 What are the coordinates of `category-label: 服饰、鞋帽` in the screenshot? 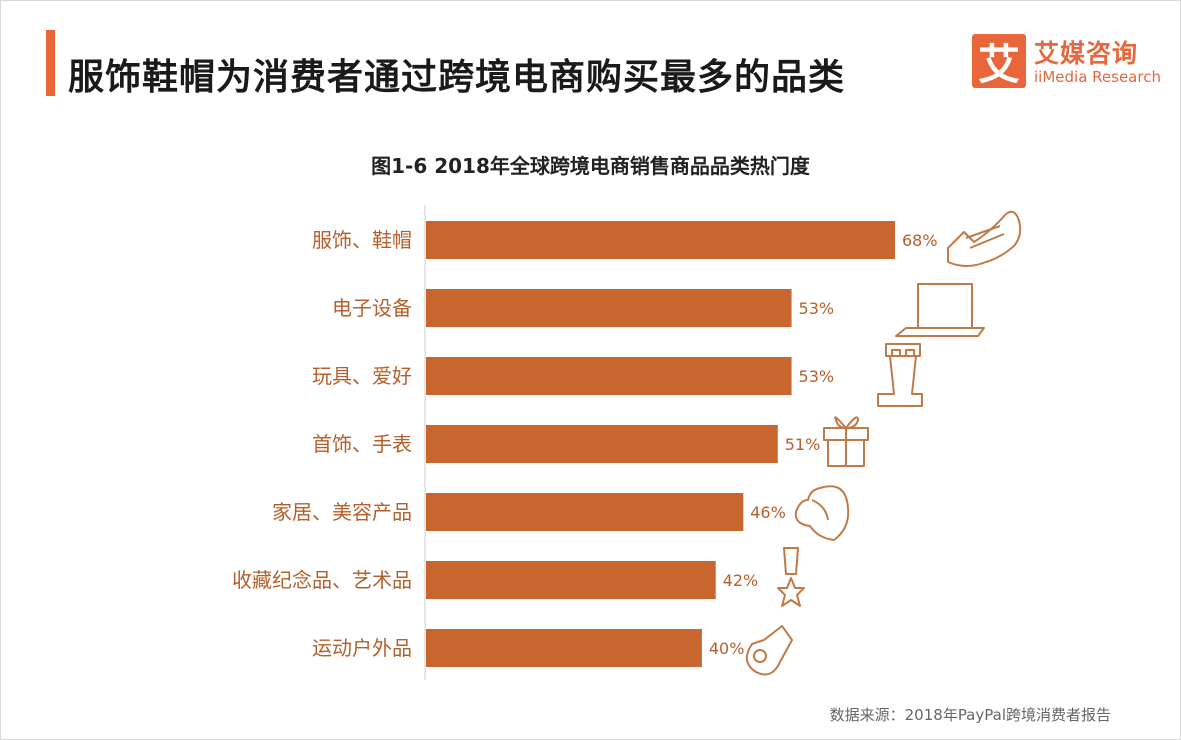 It's located at (362, 240).